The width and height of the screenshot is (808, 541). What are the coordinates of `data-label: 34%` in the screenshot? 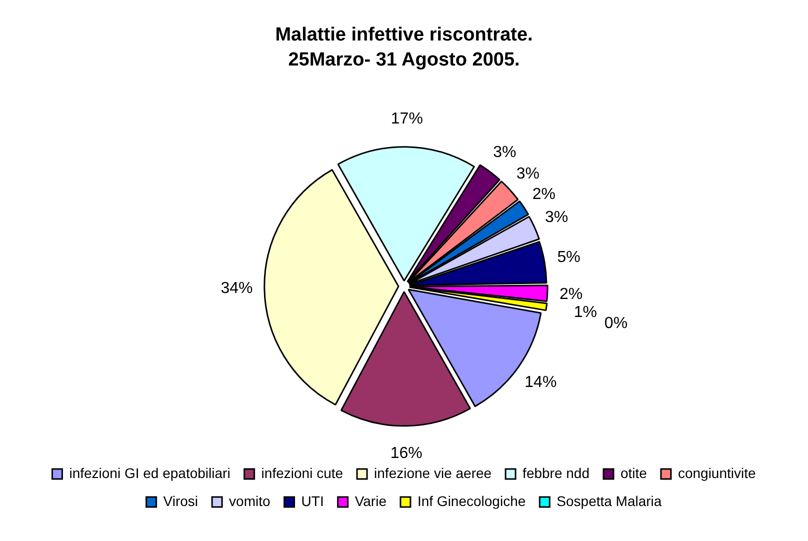 It's located at (236, 289).